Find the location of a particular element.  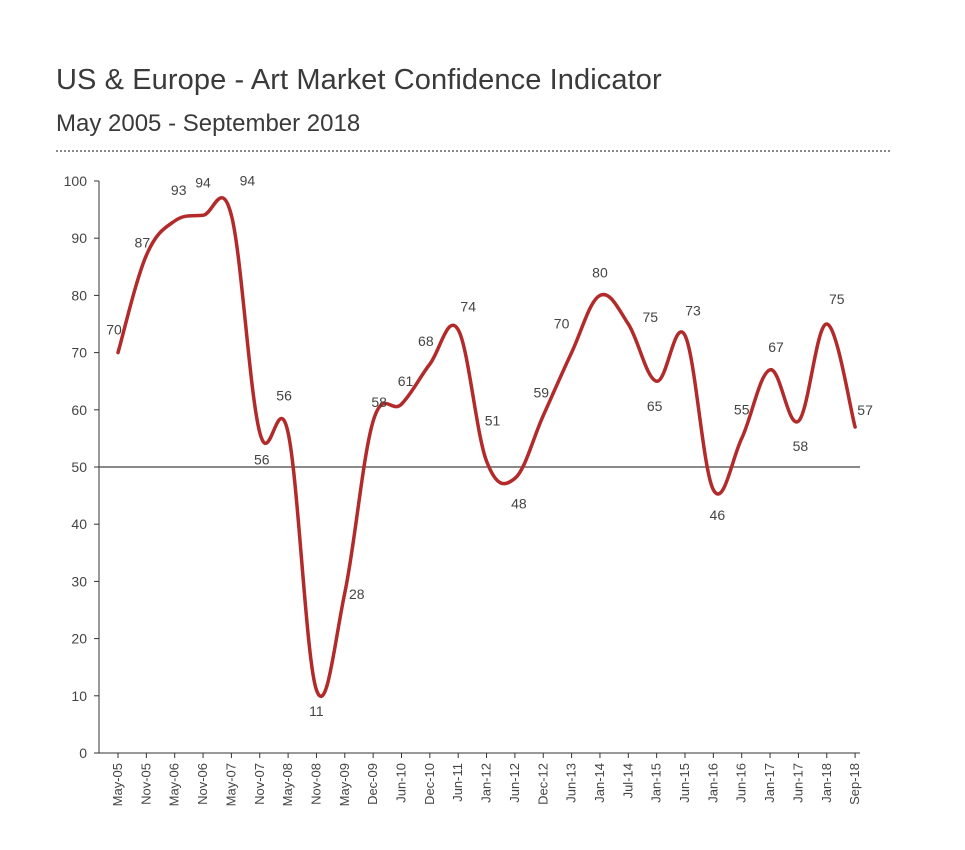

x-tick-label: May-09 is located at coordinates (344, 784).